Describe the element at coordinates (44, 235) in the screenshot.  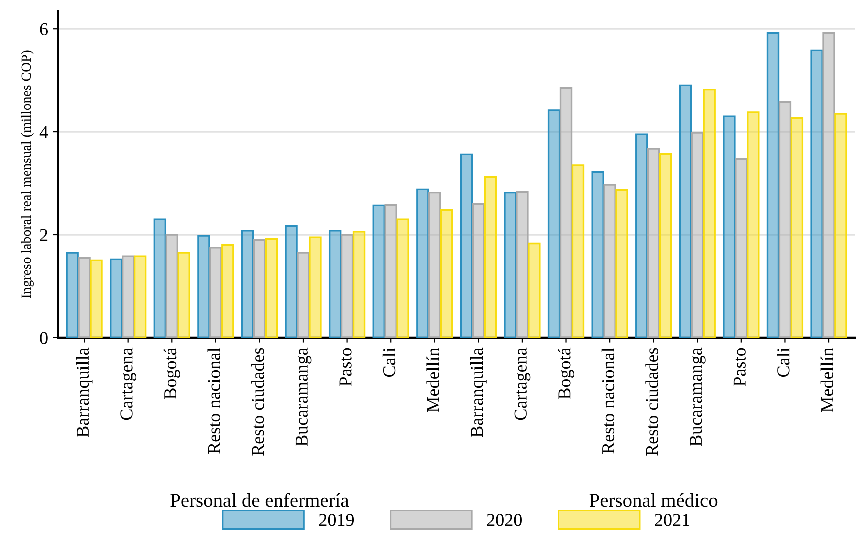
I see `y-tick-label: 2` at that location.